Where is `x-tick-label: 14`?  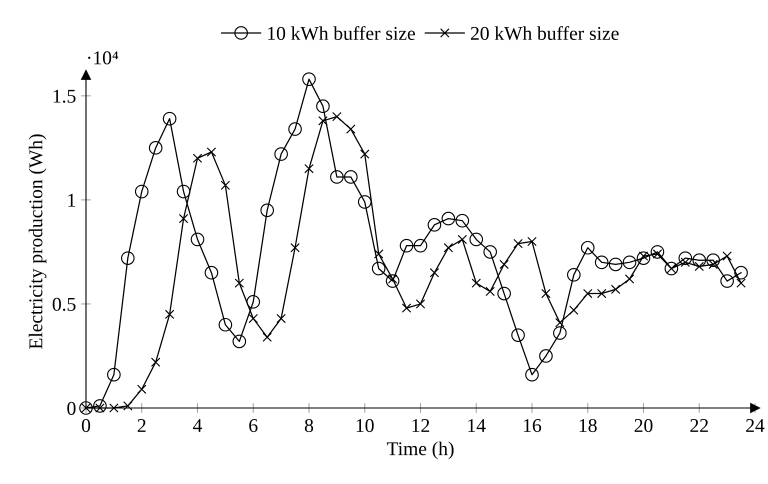 x-tick-label: 14 is located at coordinates (477, 425).